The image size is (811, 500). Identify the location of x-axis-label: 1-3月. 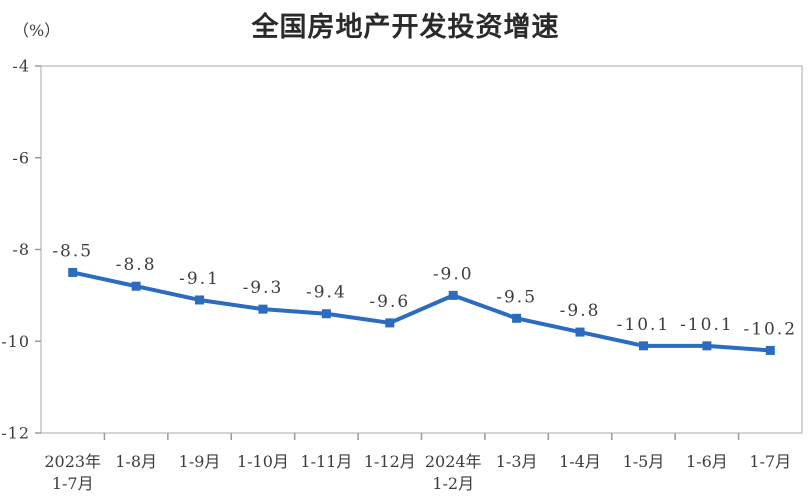
(517, 461).